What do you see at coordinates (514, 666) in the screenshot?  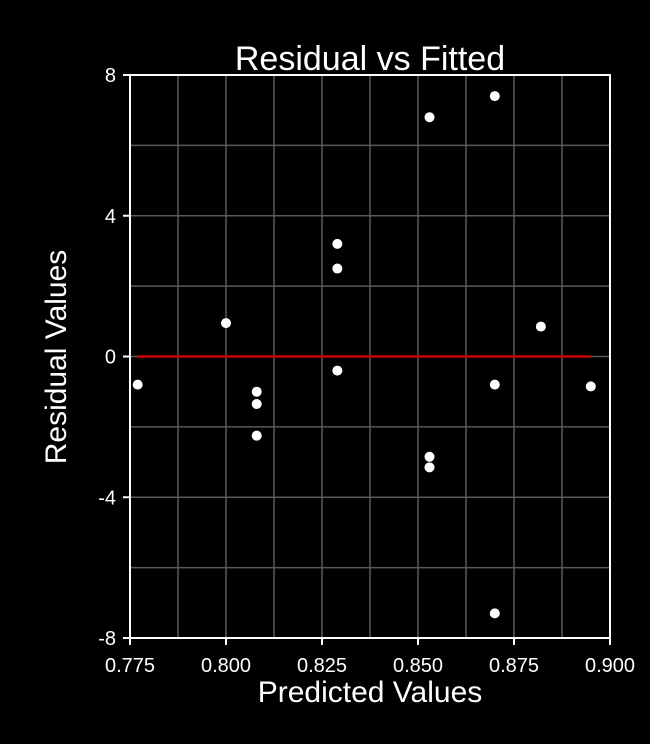 I see `x-tick-label: 0.875` at bounding box center [514, 666].